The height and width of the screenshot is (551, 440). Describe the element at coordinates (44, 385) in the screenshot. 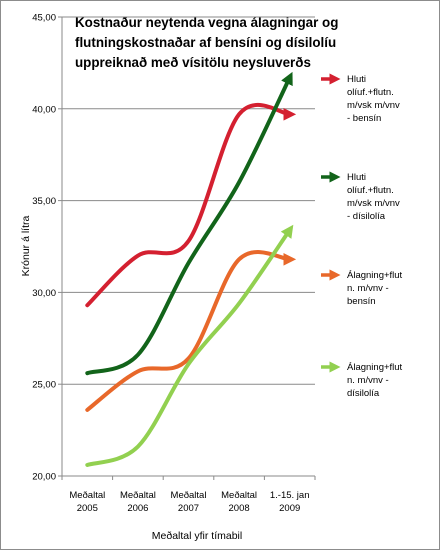

I see `y-tick-label: 25,00` at that location.